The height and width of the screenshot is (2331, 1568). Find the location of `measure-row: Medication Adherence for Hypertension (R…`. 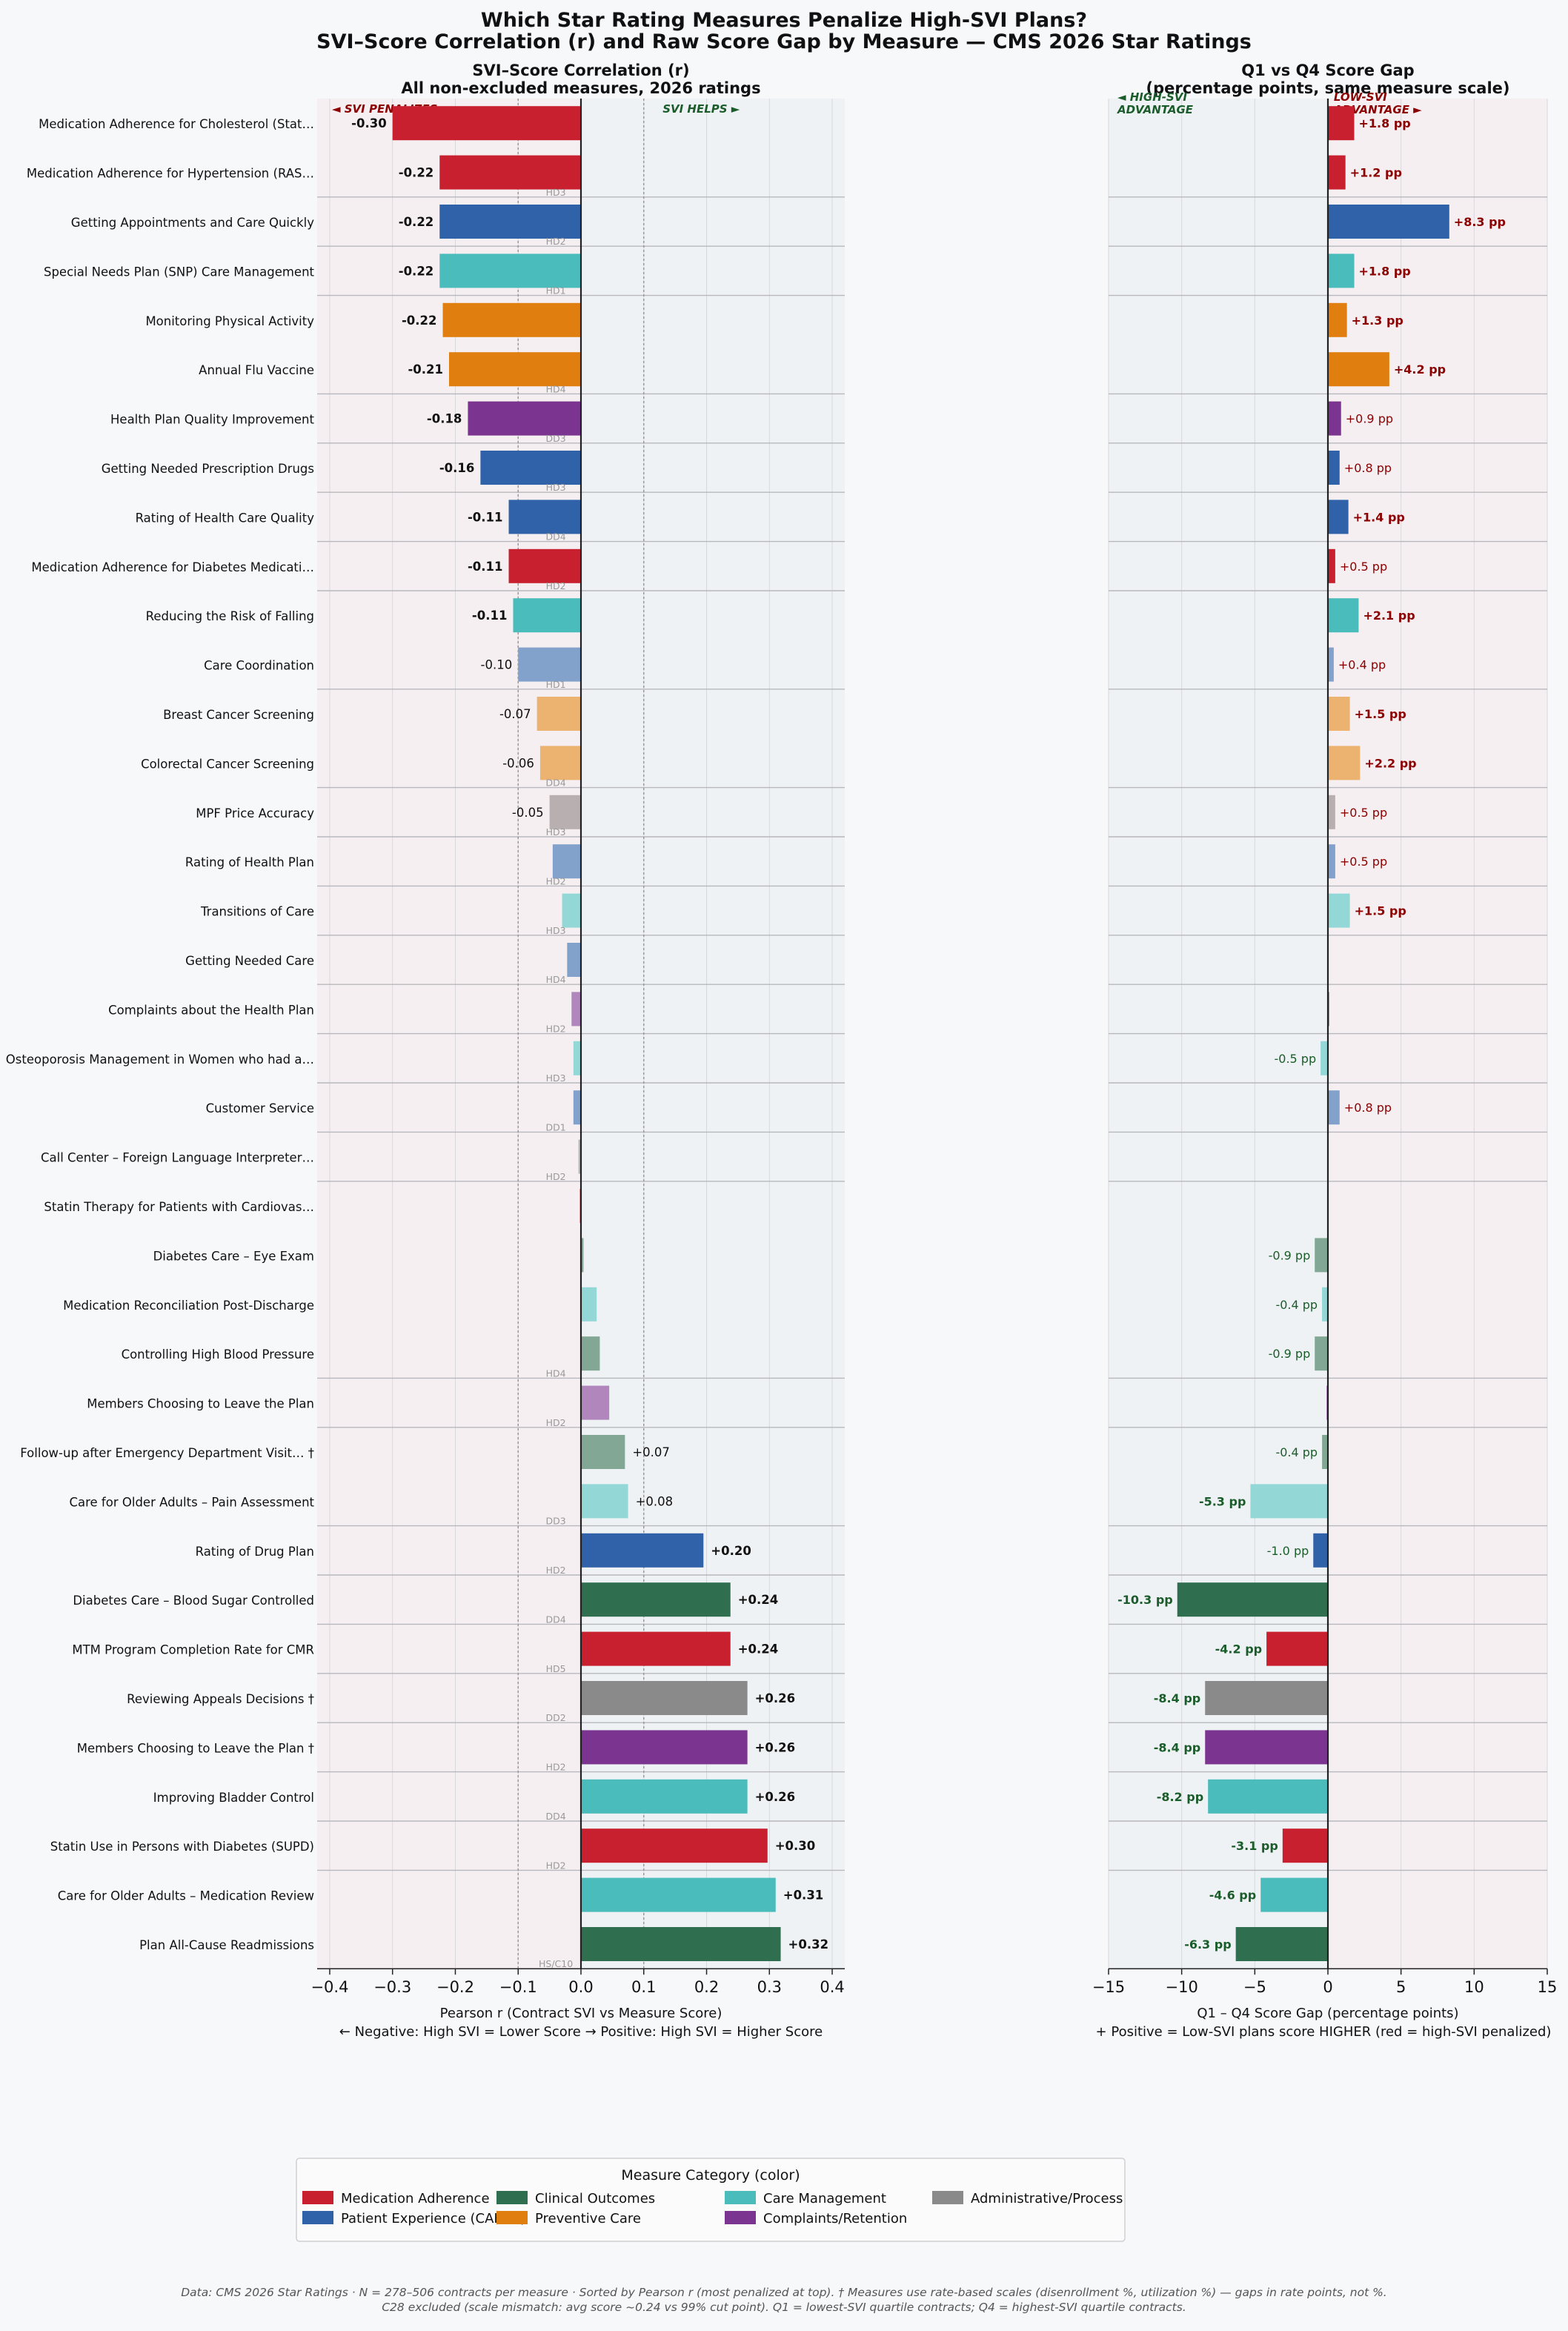

measure-row: Medication Adherence for Hypertension (R… is located at coordinates (714, 177).